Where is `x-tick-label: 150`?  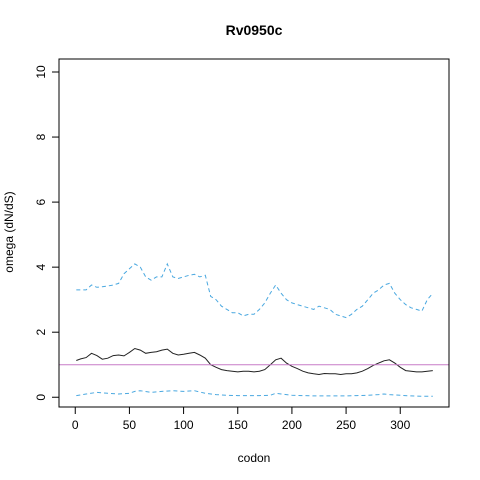
x-tick-label: 150 is located at coordinates (238, 425).